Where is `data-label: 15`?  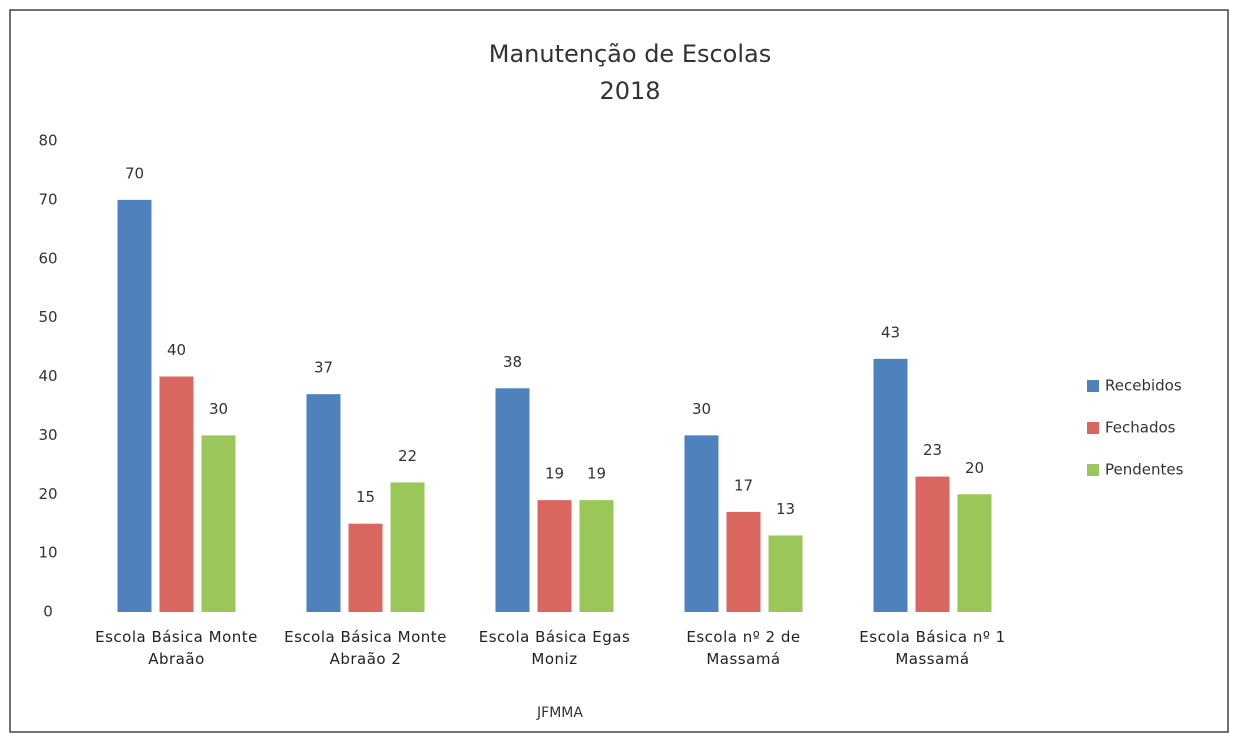
data-label: 15 is located at coordinates (365, 497).